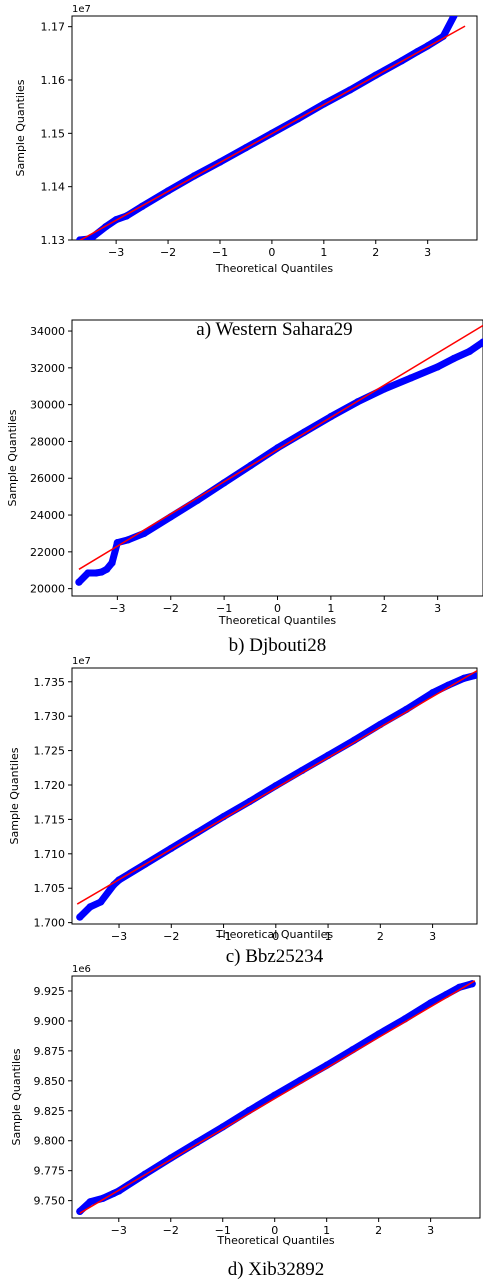 The image size is (483, 1286). What do you see at coordinates (50, 751) in the screenshot?
I see `y-tick-label: 1.725` at bounding box center [50, 751].